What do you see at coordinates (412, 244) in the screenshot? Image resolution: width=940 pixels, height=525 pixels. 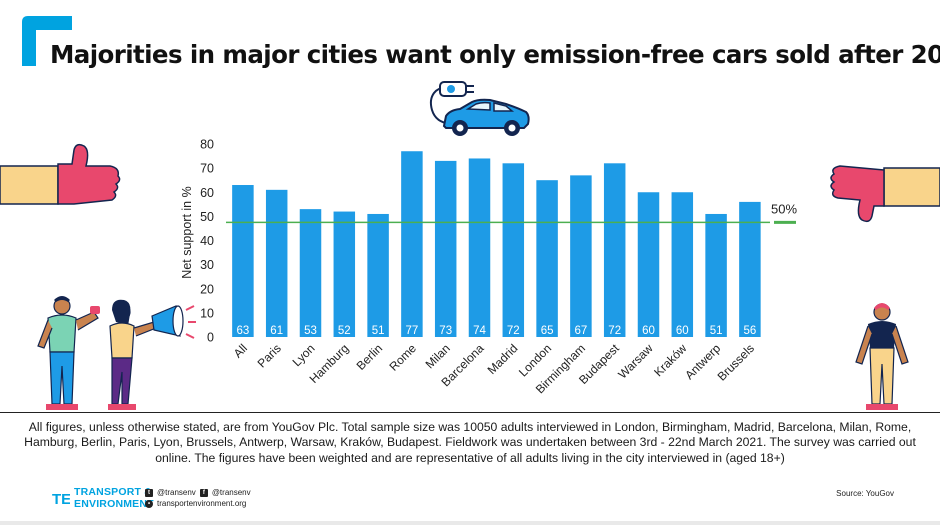 I see `bar-rome` at bounding box center [412, 244].